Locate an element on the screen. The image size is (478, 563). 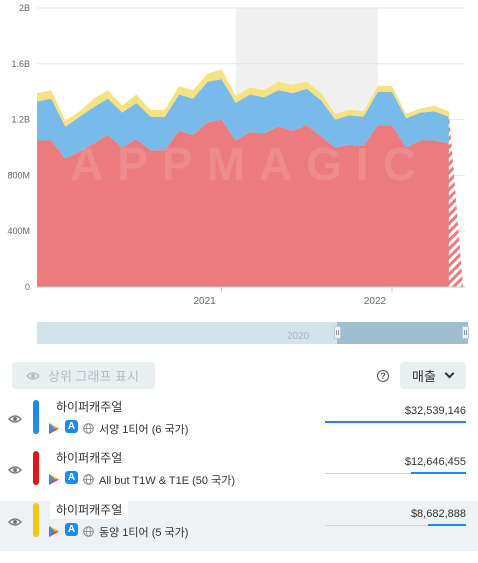
scroll-year-label: 2020 is located at coordinates (298, 336).